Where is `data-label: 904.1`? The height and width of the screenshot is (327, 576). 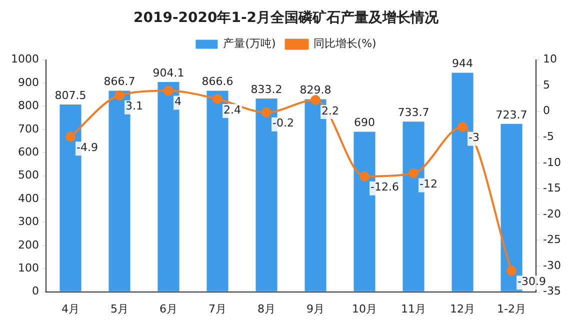
data-label: 904.1 is located at coordinates (168, 73).